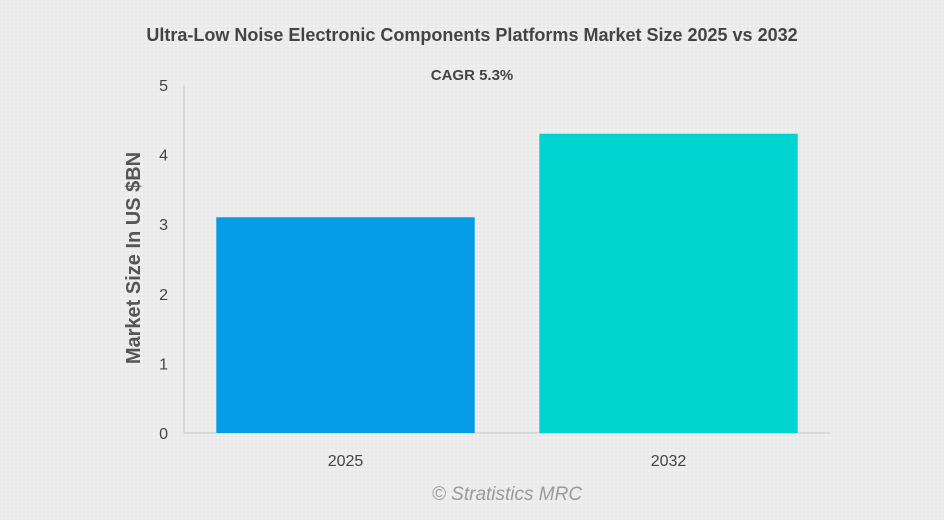 Image resolution: width=944 pixels, height=520 pixels. What do you see at coordinates (669, 461) in the screenshot?
I see `x-tick-label: 2032` at bounding box center [669, 461].